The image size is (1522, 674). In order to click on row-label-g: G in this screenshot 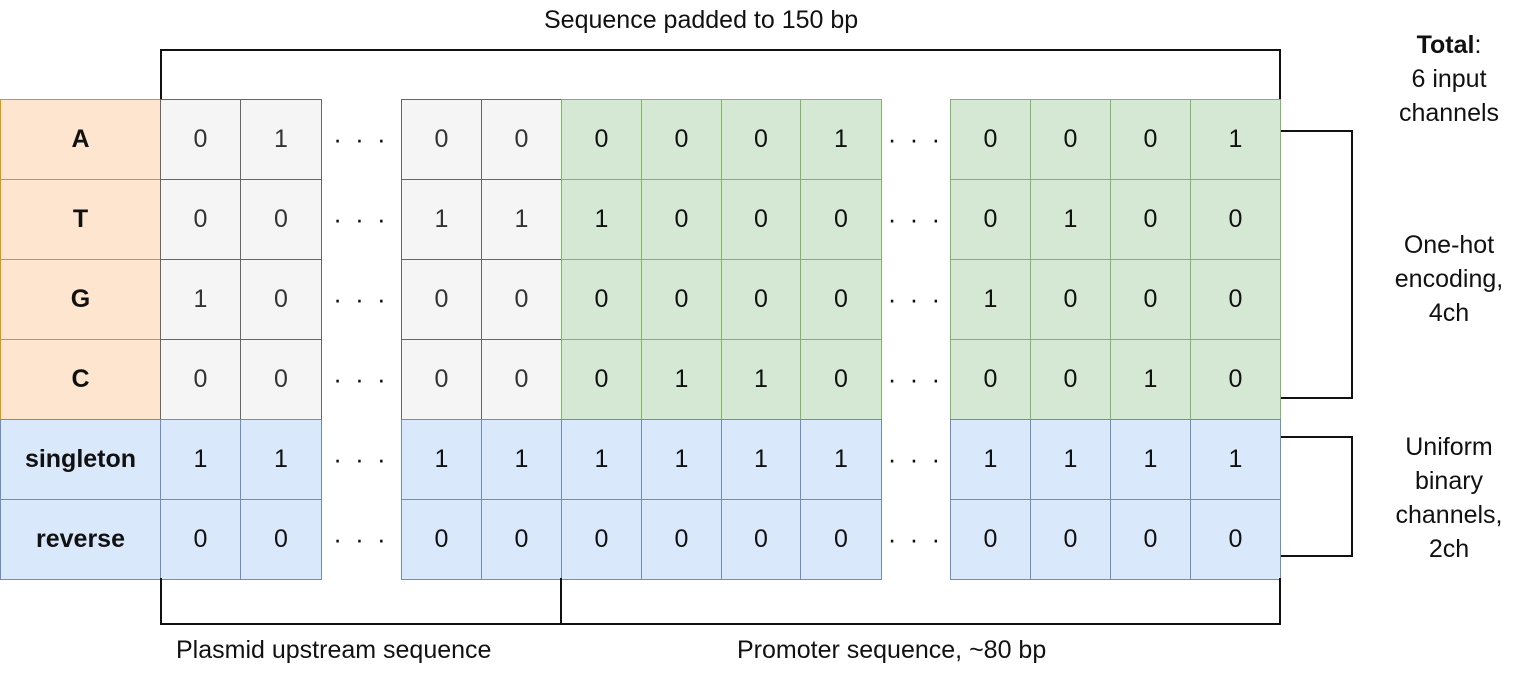, I will do `click(80, 299)`.